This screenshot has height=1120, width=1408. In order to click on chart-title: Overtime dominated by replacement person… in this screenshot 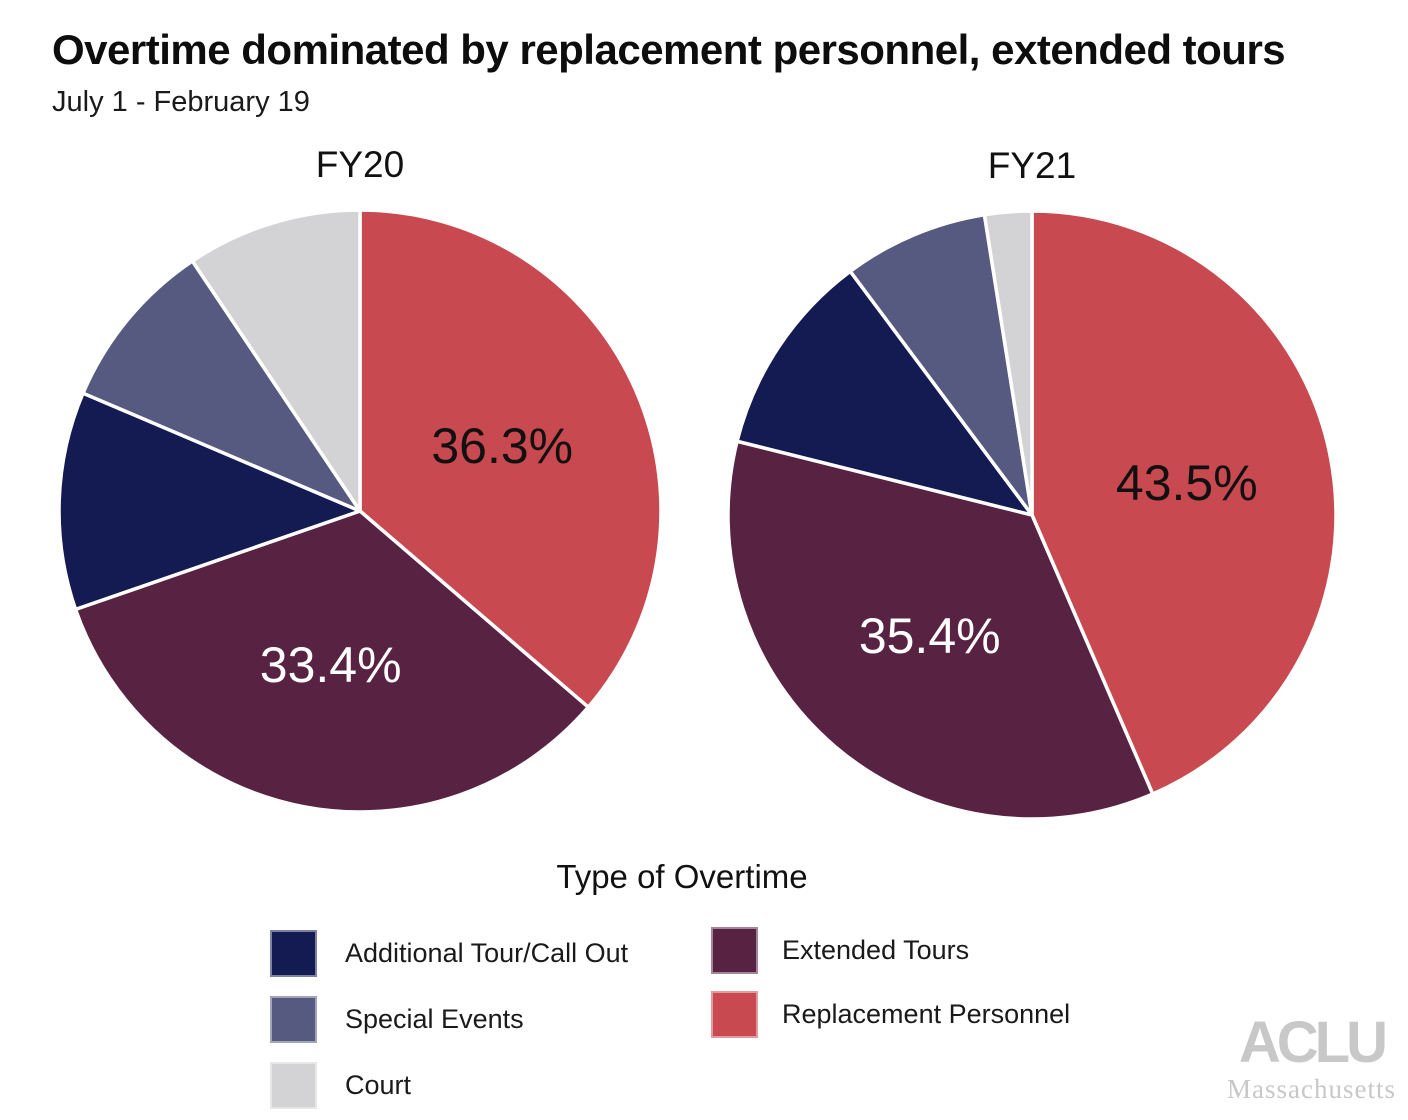, I will do `click(669, 49)`.